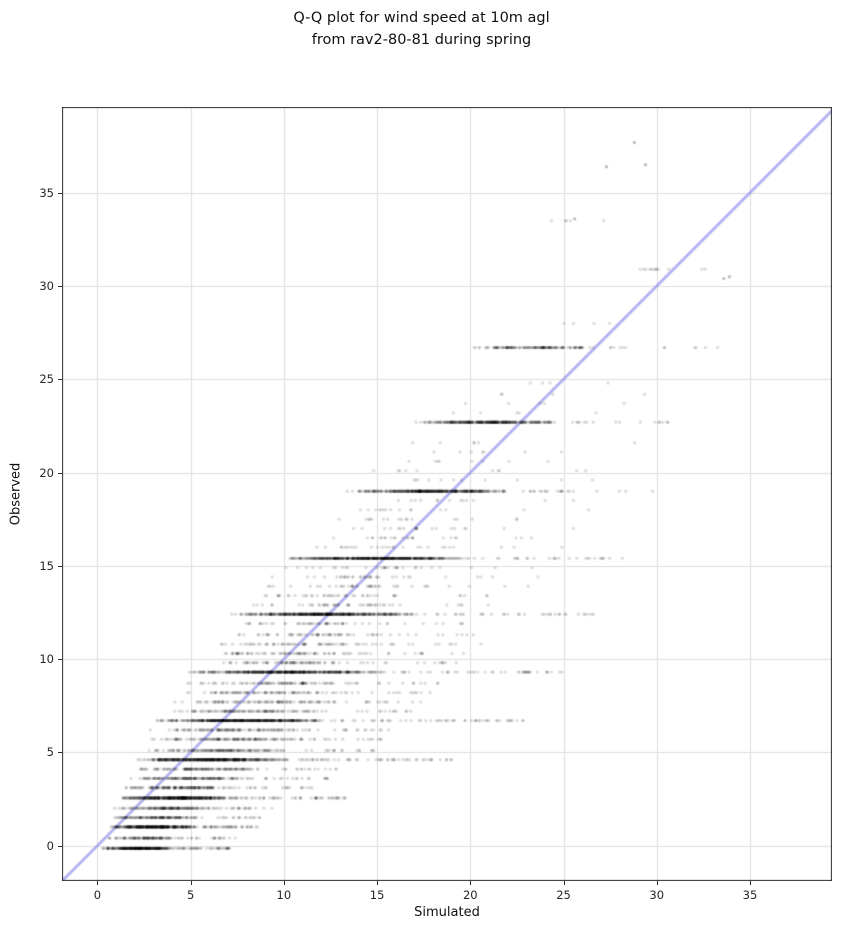 The height and width of the screenshot is (934, 843). What do you see at coordinates (750, 895) in the screenshot?
I see `x-tick-label: 35` at bounding box center [750, 895].